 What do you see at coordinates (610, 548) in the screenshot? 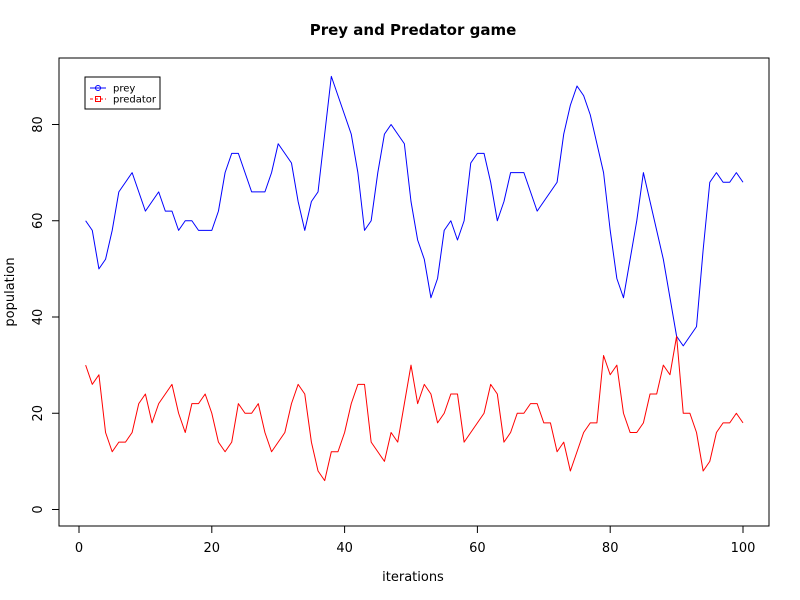
I see `x-tick-label: 80` at bounding box center [610, 548].